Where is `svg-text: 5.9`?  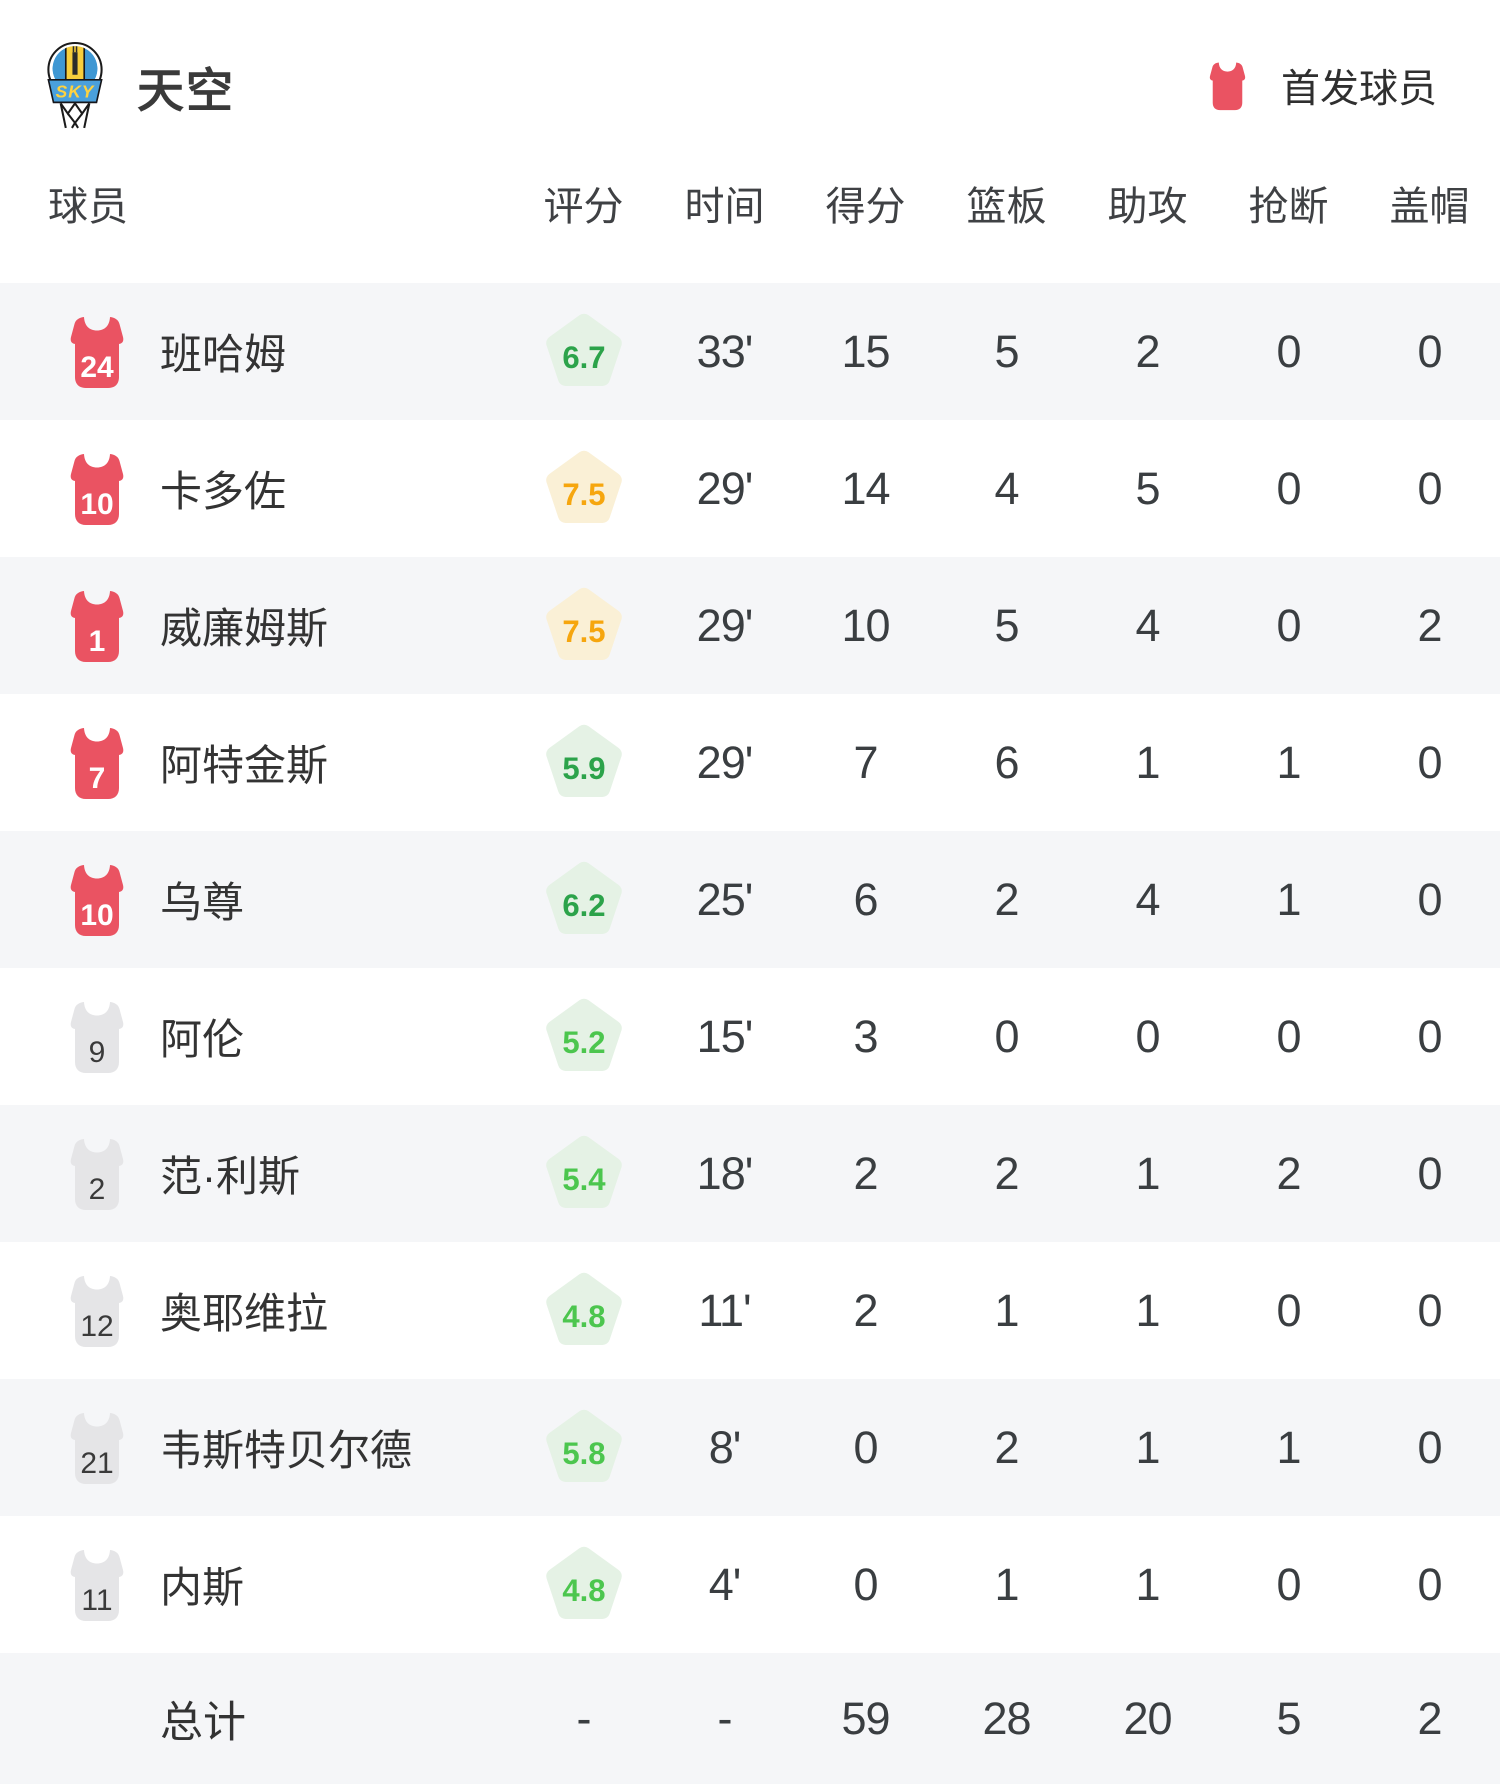 svg-text: 5.9 is located at coordinates (583, 768).